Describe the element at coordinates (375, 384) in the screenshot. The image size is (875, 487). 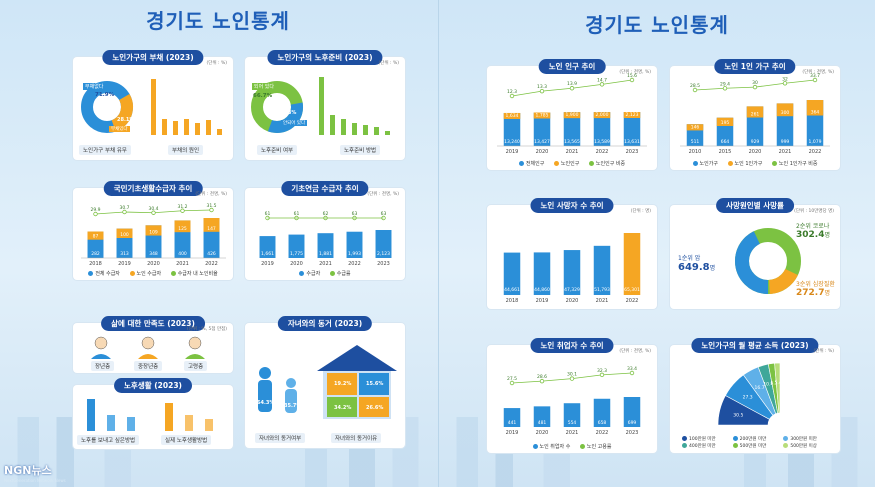
I see `pct-d: 15.6%` at that location.